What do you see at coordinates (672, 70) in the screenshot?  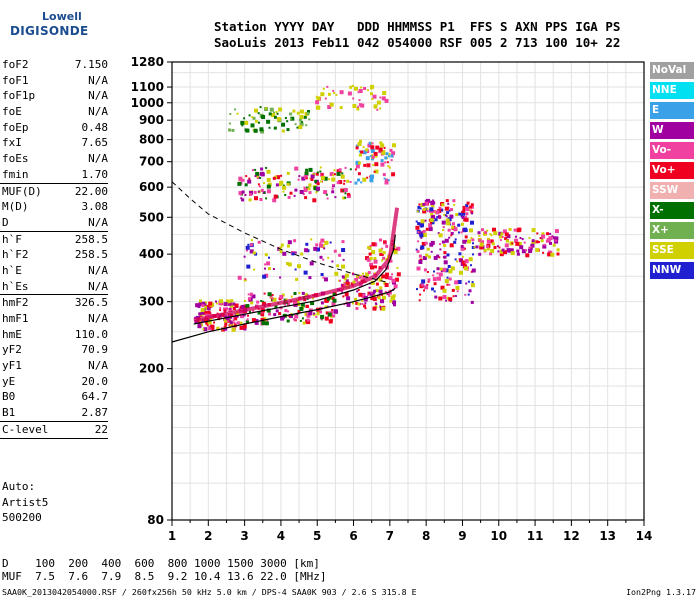 I see `legend-item: NoVal` at bounding box center [672, 70].